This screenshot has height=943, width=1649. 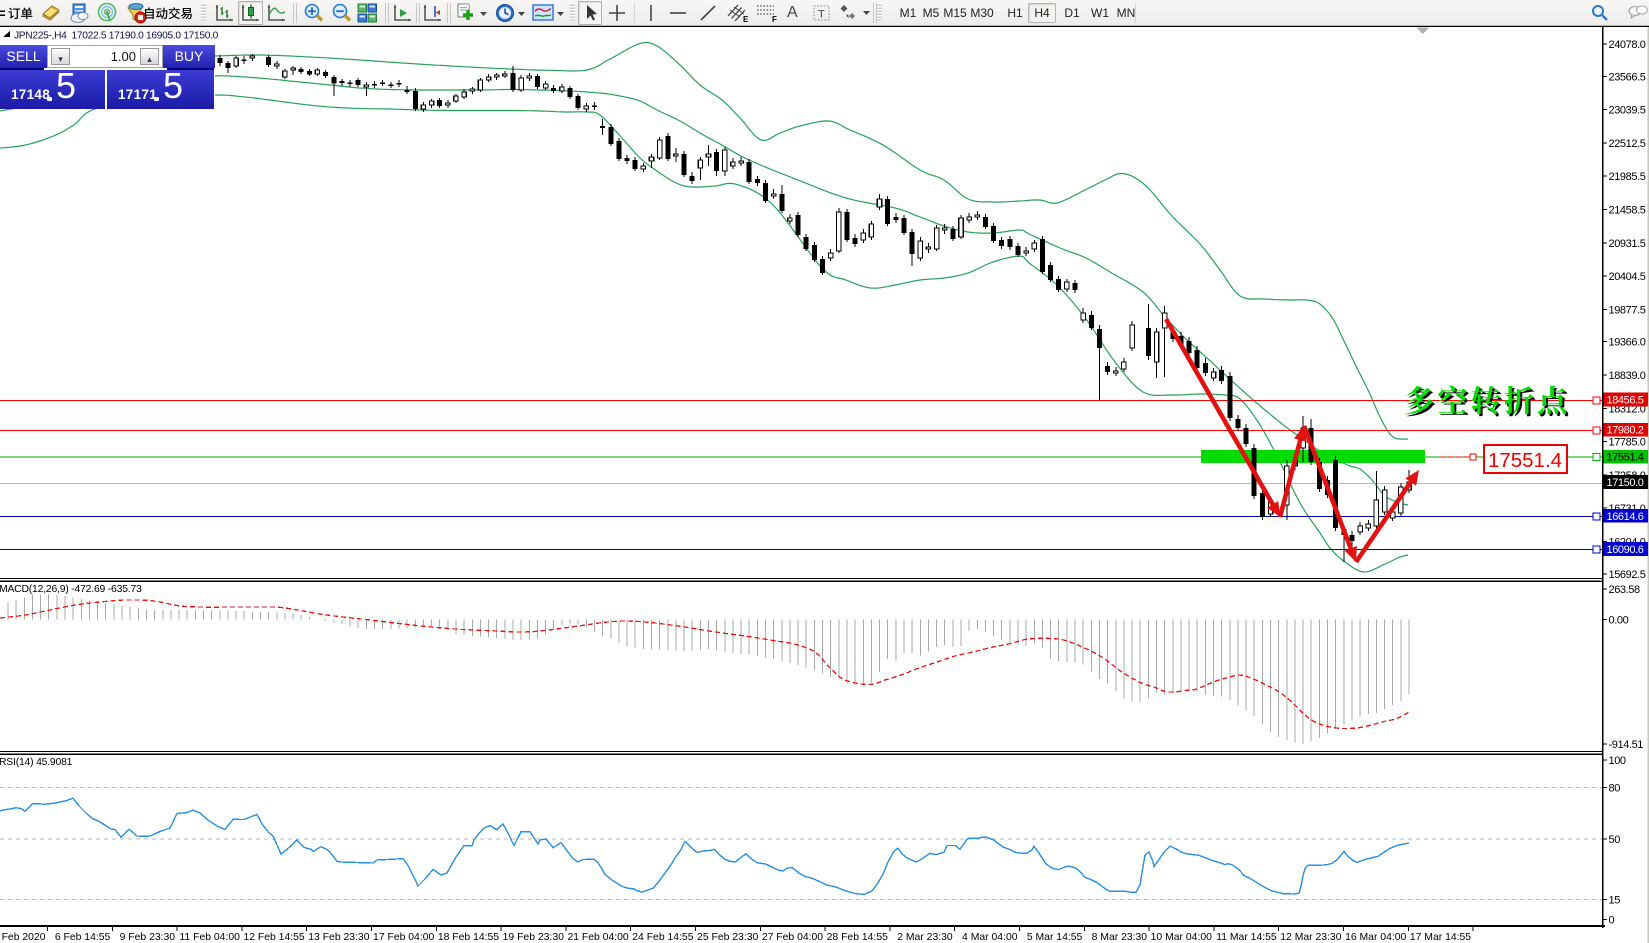 I want to click on svg-text: 10 Mar 04:00, so click(x=1181, y=937).